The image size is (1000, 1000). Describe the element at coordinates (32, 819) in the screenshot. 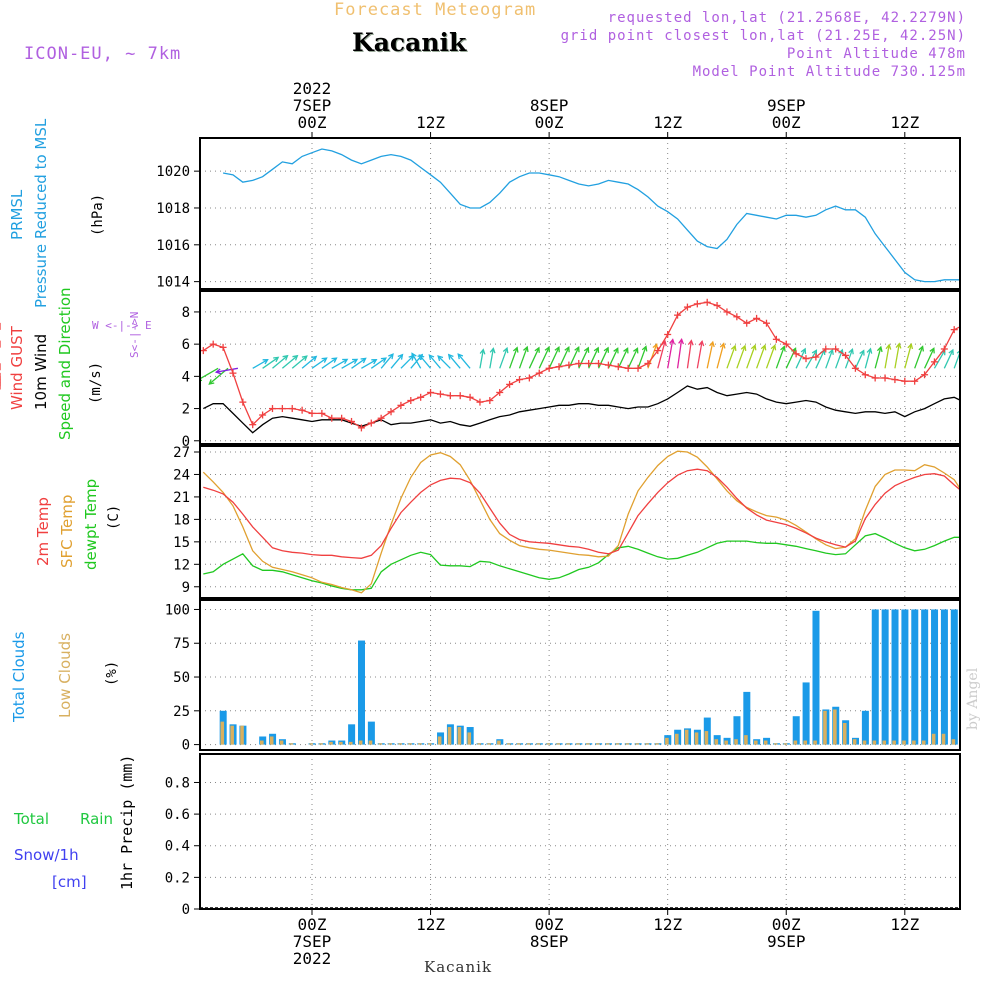

I see `rain-label-1: Total` at that location.